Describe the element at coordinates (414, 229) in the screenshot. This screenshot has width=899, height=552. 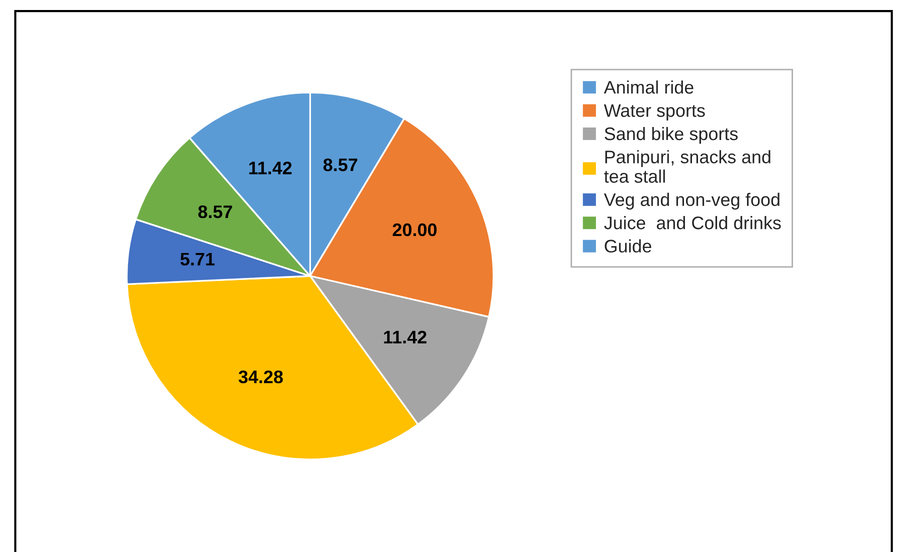
I see `data-label: 20.00` at that location.